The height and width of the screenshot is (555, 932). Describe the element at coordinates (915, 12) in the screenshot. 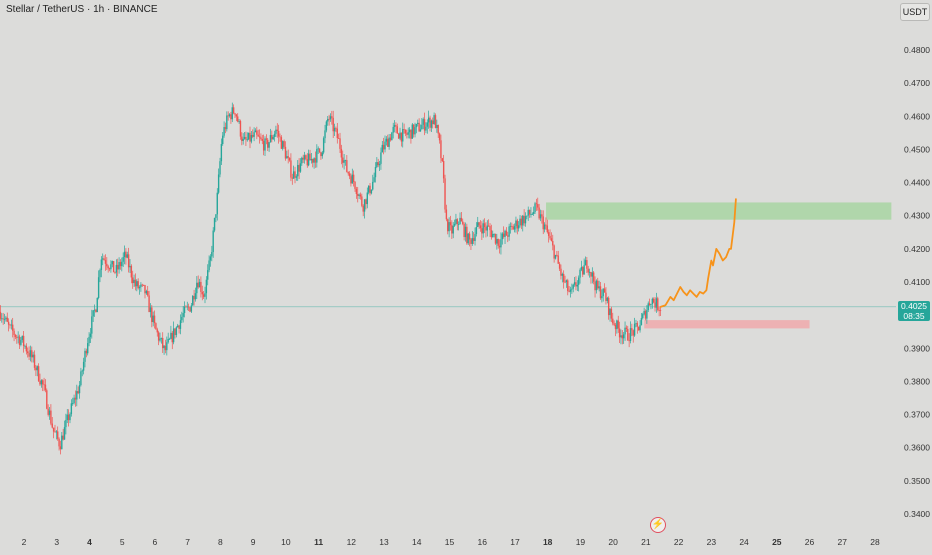

I see `currency-button: USDT` at that location.